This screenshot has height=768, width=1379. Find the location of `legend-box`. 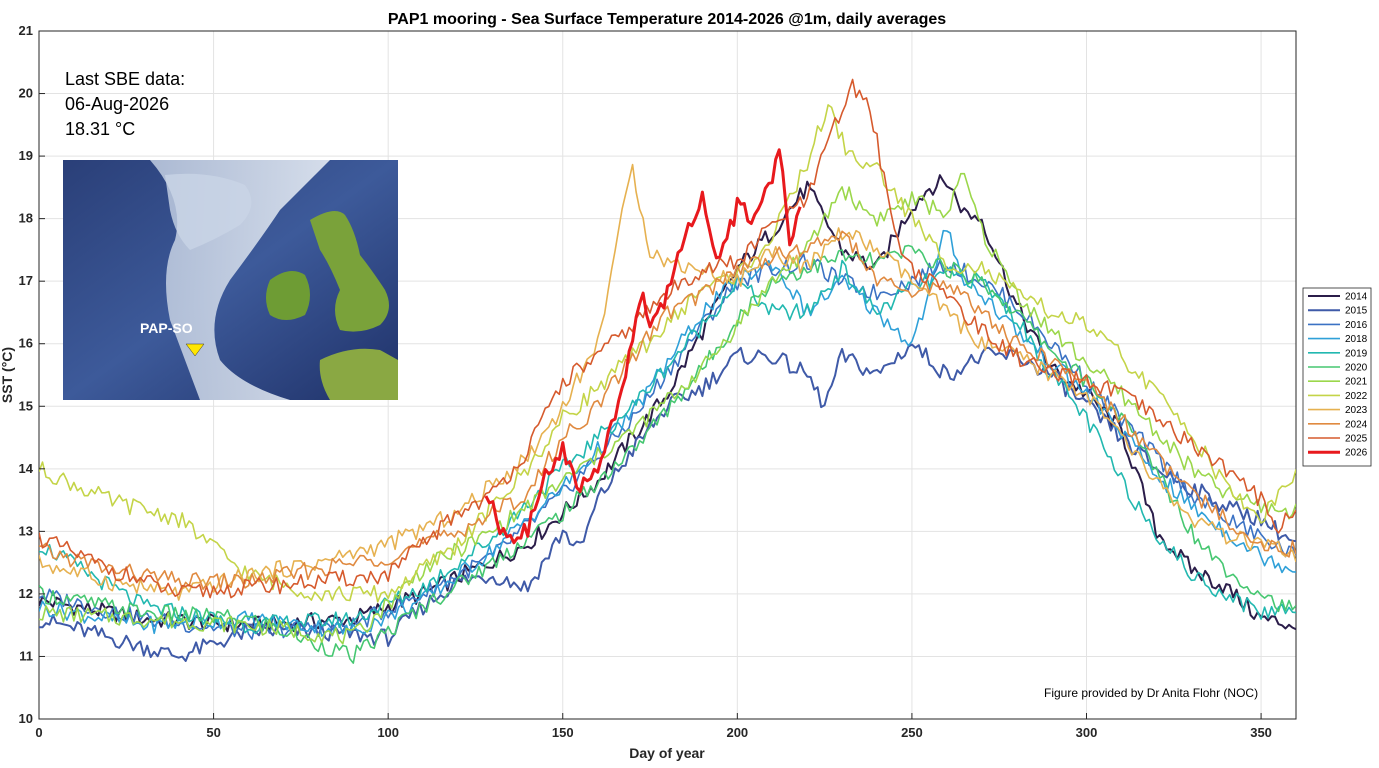

legend-box is located at coordinates (1337, 377).